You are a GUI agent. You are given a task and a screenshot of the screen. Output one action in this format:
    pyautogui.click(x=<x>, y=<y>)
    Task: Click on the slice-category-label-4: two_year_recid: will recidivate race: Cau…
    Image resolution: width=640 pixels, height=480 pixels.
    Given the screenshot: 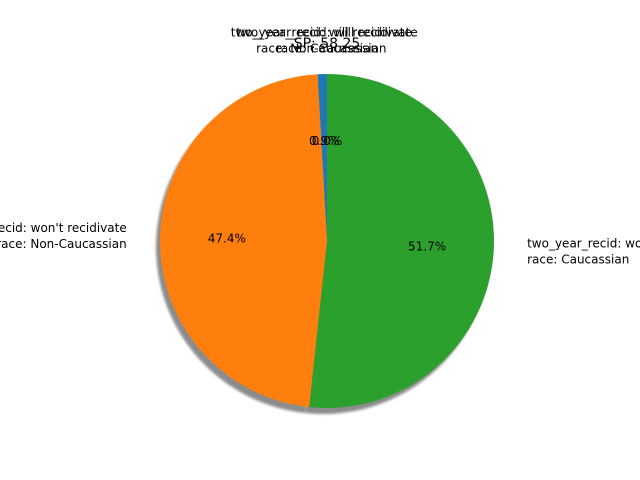 What is the action you would take?
    pyautogui.click(x=326, y=41)
    